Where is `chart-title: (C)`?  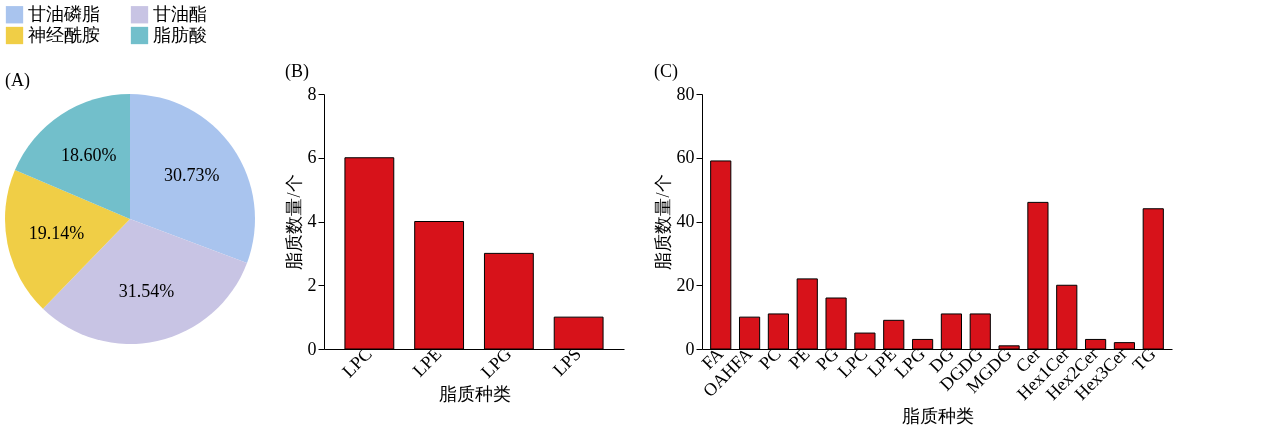
chart-title: (C) is located at coordinates (666, 71).